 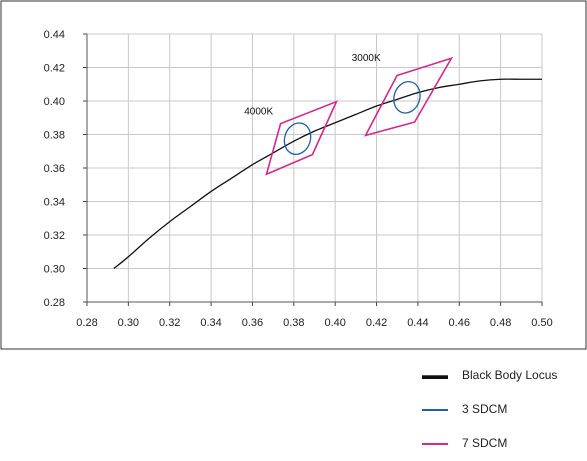 What do you see at coordinates (54, 270) in the screenshot?
I see `y-tick-label: 0.30` at bounding box center [54, 270].